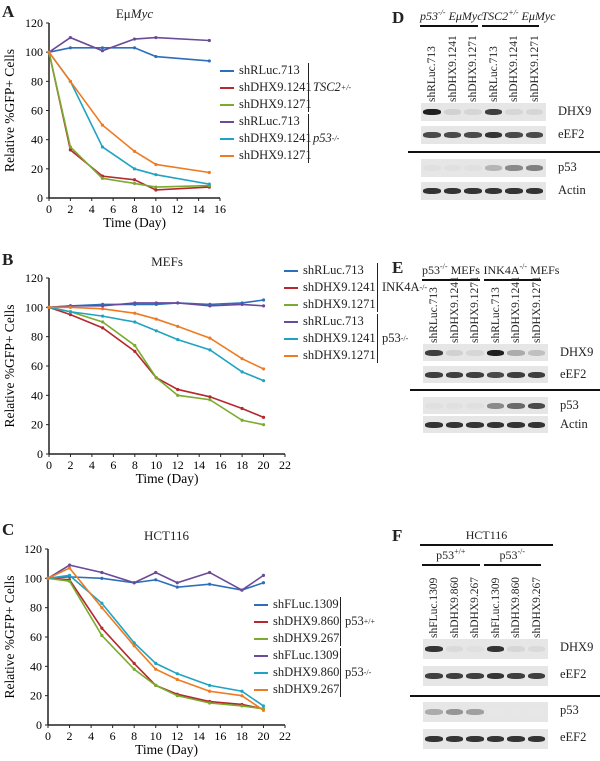 This screenshot has height=761, width=600. I want to click on y-tick-label: 120, so click(34, 23).